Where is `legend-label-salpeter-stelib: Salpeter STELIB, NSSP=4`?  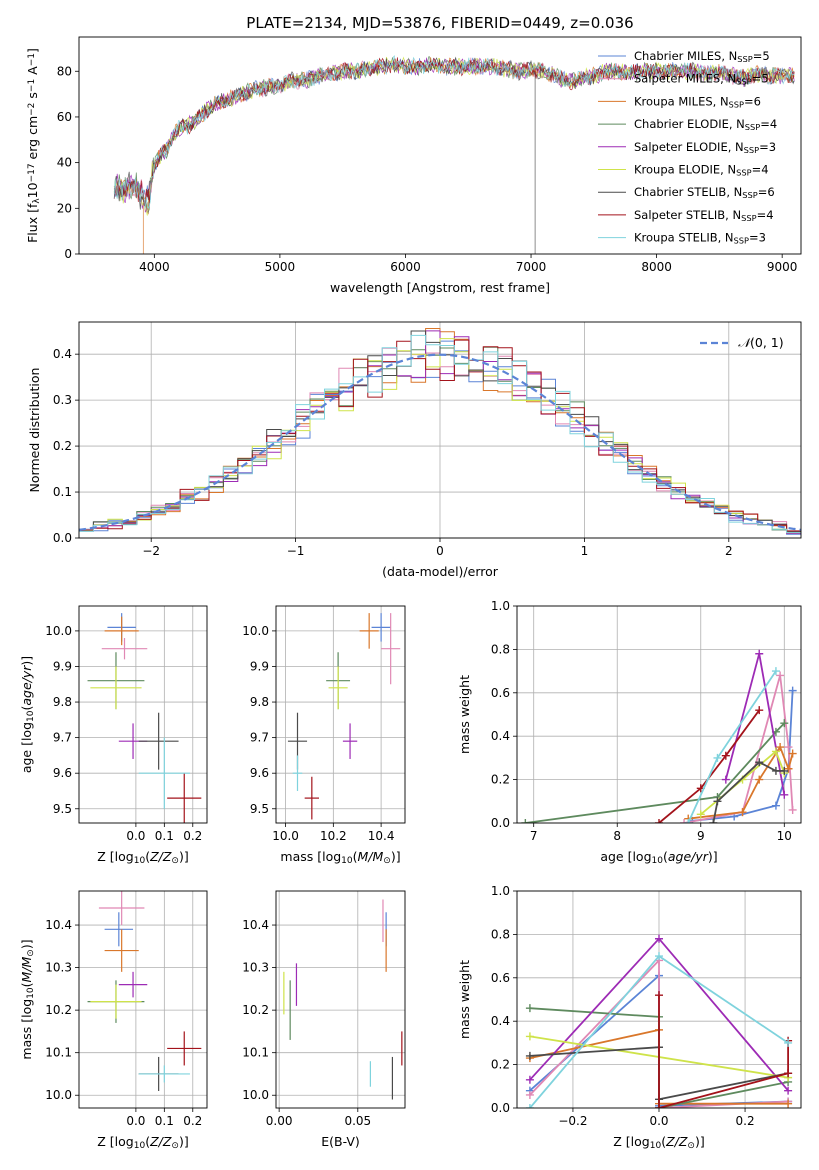 legend-label-salpeter-stelib: Salpeter STELIB, NSSP=4 is located at coordinates (704, 215).